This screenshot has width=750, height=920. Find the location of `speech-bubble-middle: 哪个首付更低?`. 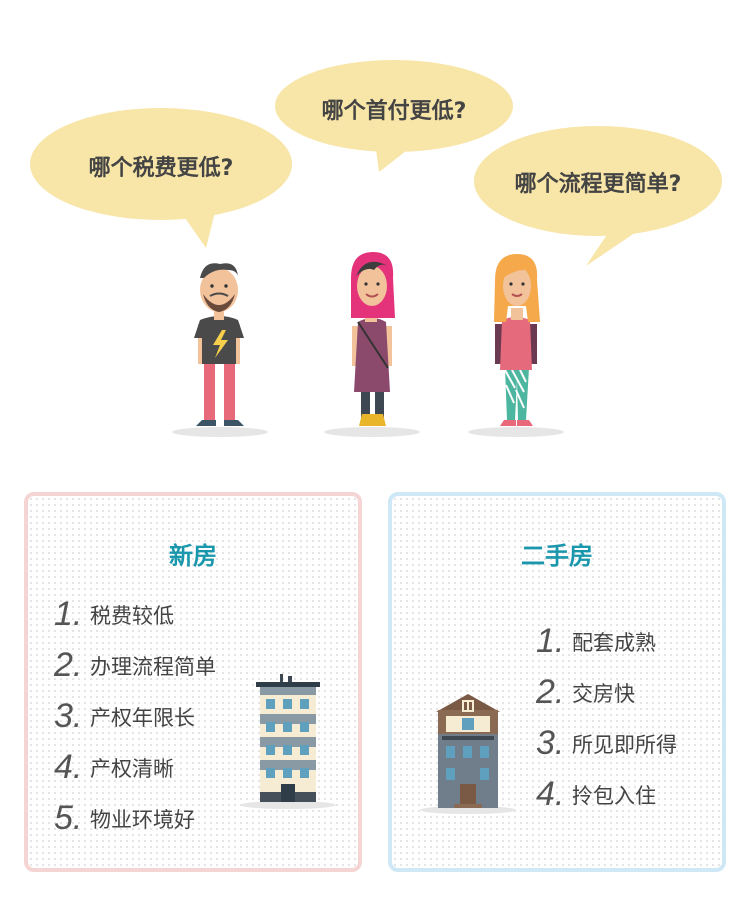

speech-bubble-middle: 哪个首付更低? is located at coordinates (394, 116).